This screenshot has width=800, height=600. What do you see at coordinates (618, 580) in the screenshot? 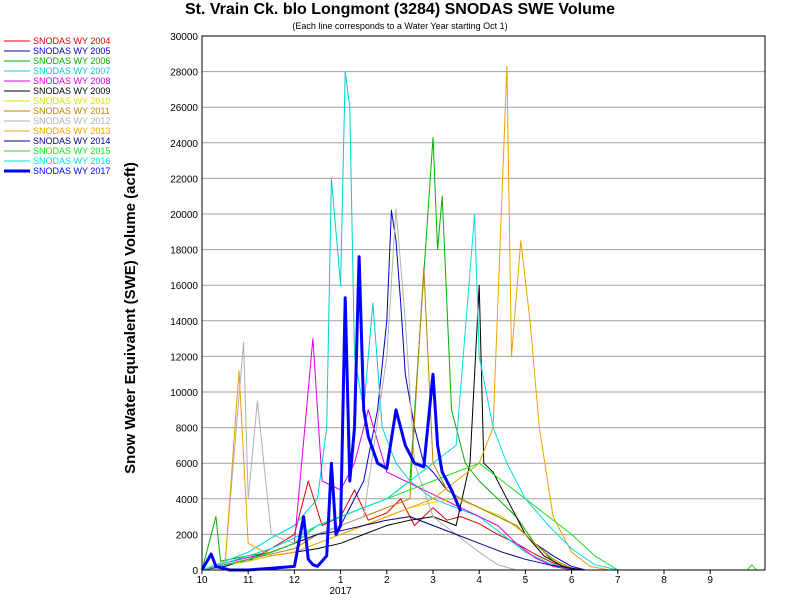
I see `x-tick-label: 7` at bounding box center [618, 580].